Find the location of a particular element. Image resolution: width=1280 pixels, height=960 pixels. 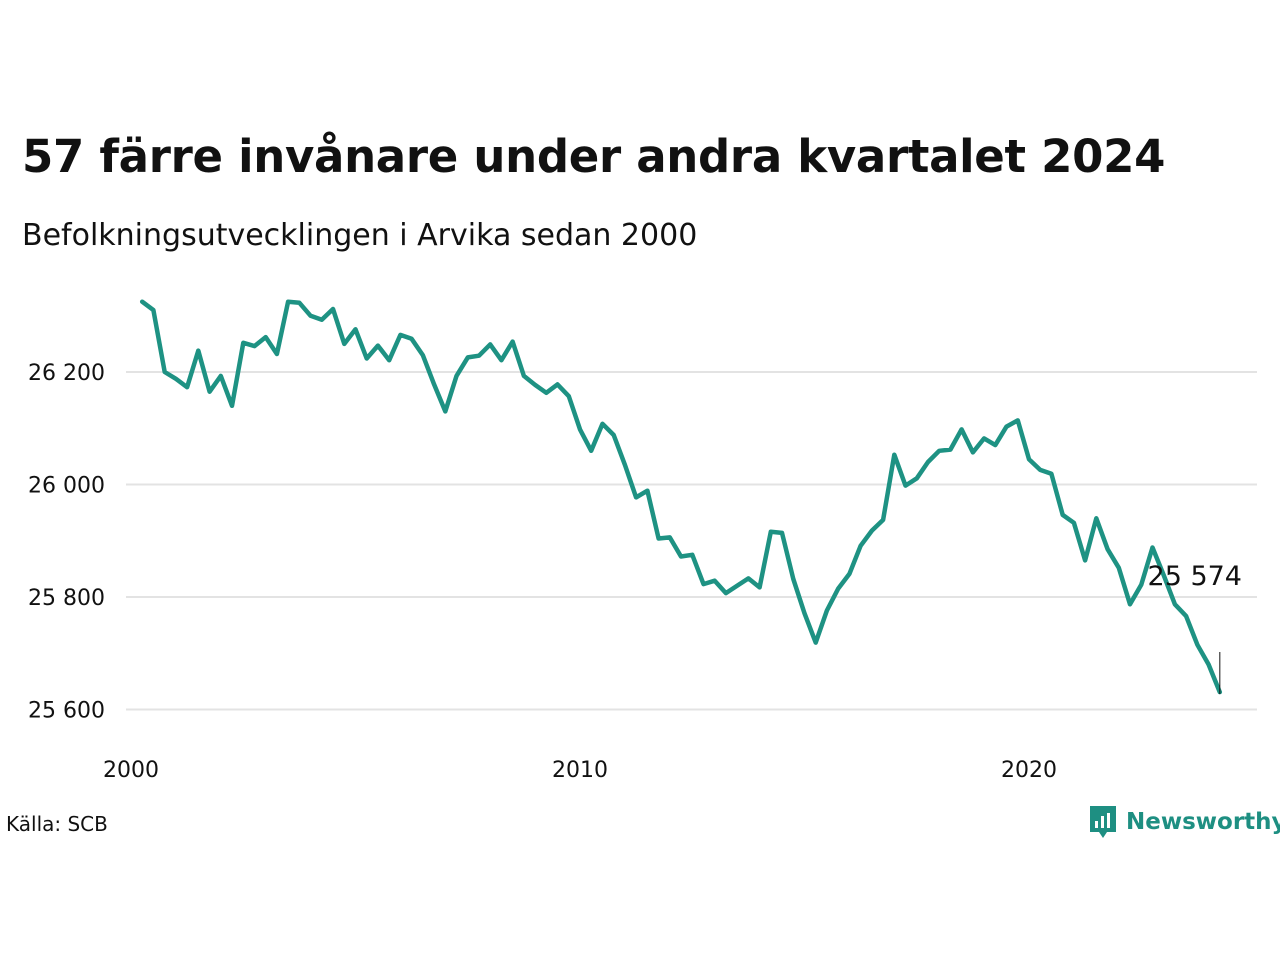

y-tick-label-25600: 25 600 is located at coordinates (66, 711).